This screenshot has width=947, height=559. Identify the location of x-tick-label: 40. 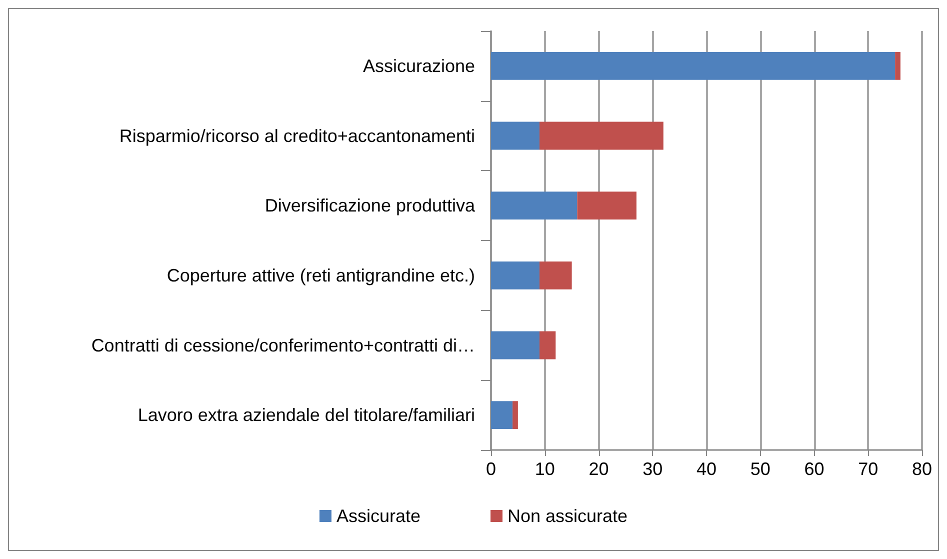
(706, 469).